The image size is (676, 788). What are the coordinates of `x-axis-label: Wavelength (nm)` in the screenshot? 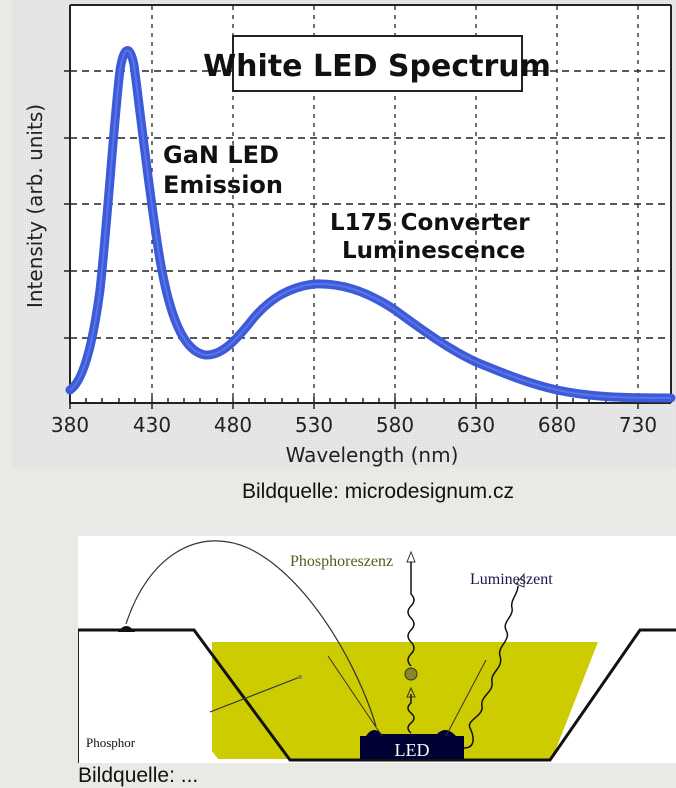 It's located at (372, 455).